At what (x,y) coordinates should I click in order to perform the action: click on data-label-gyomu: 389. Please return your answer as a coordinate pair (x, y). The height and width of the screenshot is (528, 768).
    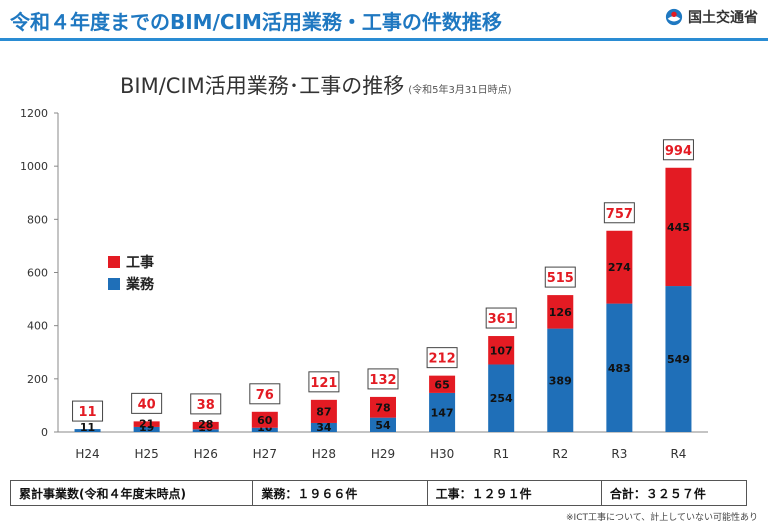
    Looking at the image, I should click on (560, 380).